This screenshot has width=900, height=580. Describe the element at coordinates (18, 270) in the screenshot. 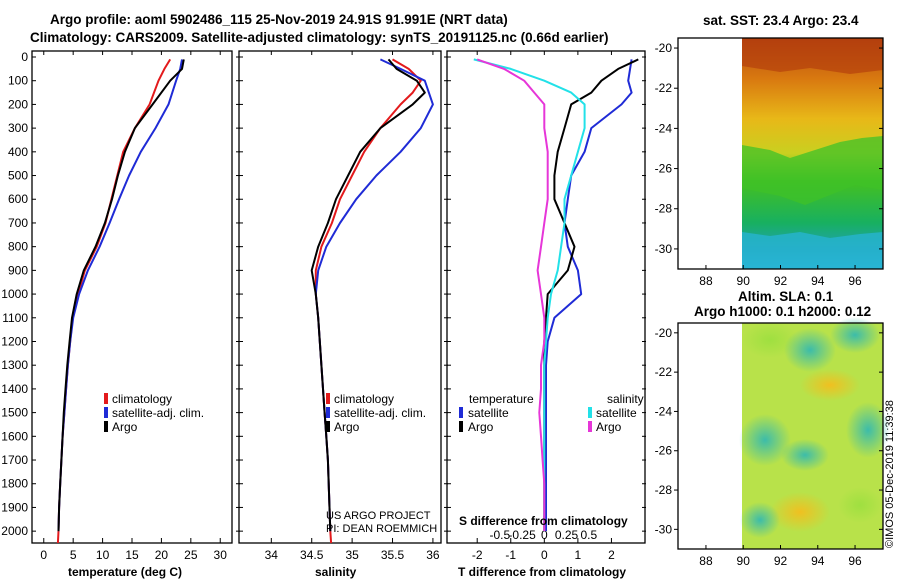

I see `depth-tick-label: 900` at that location.